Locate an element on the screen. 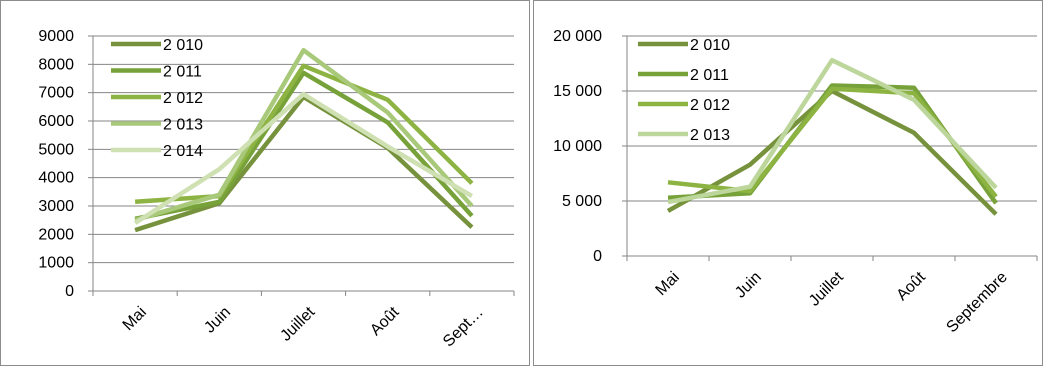  y-tick-label: 9000 is located at coordinates (56, 36).